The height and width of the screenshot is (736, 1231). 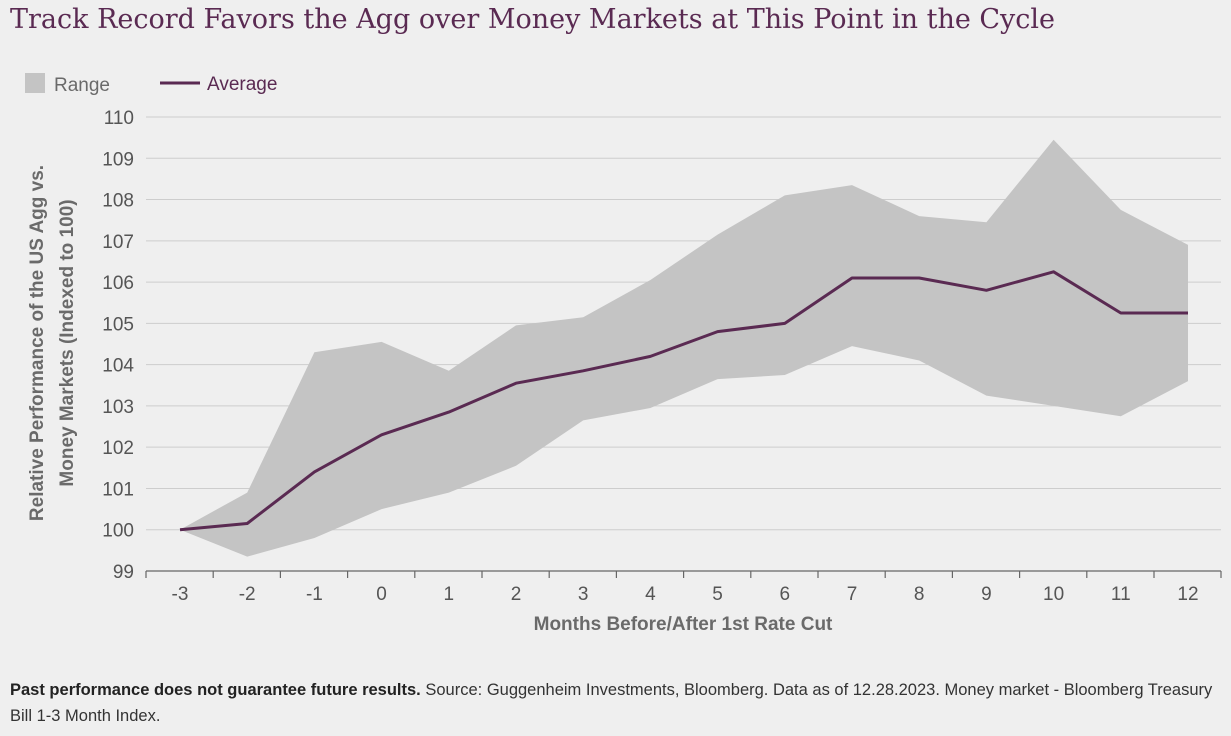 What do you see at coordinates (118, 531) in the screenshot?
I see `y-tick-label-100: 100` at bounding box center [118, 531].